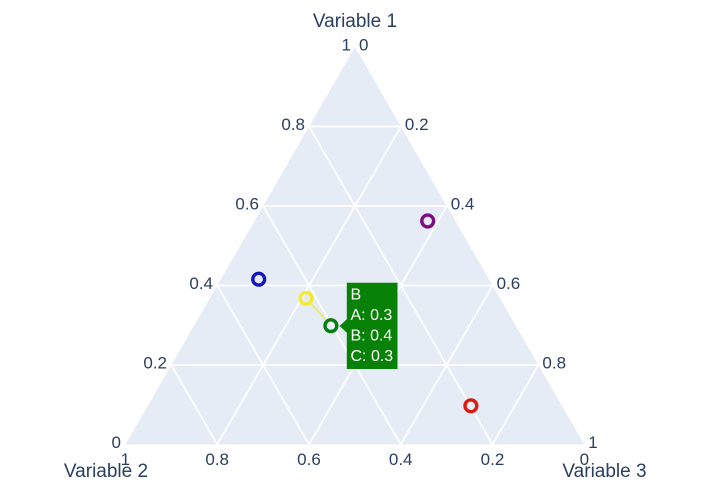  Describe the element at coordinates (372, 335) in the screenshot. I see `svg-text: B: 0.4` at that location.